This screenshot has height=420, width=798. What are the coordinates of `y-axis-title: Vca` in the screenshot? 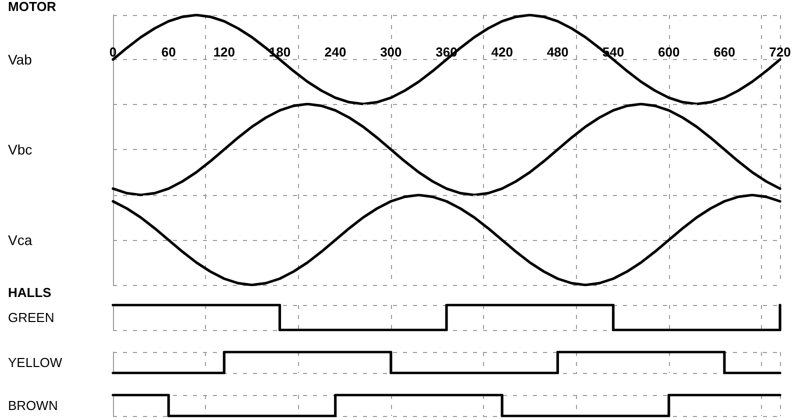 It's located at (20, 240).